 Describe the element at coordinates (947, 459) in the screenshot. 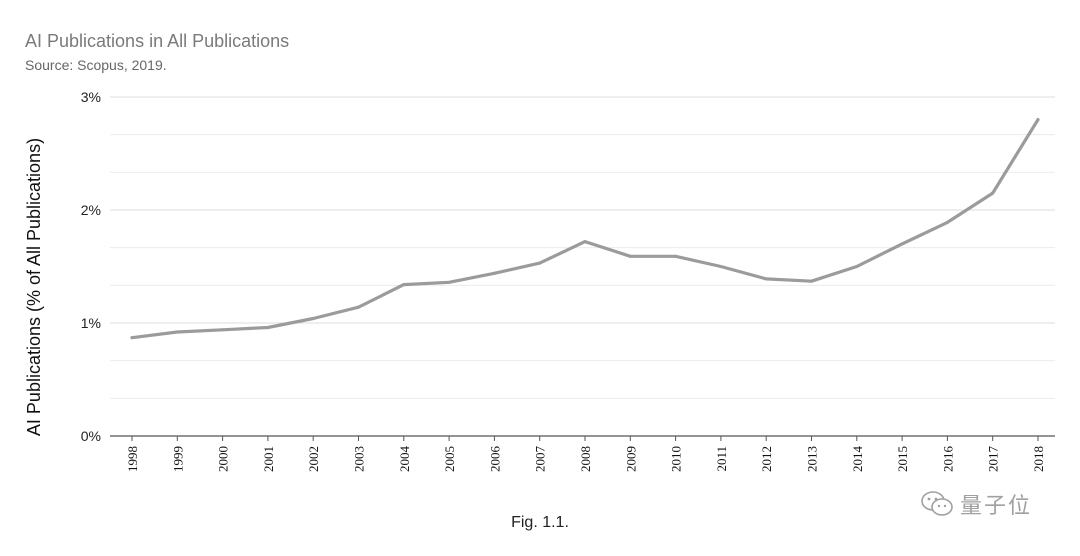

I see `x-tick-label: 2016` at that location.